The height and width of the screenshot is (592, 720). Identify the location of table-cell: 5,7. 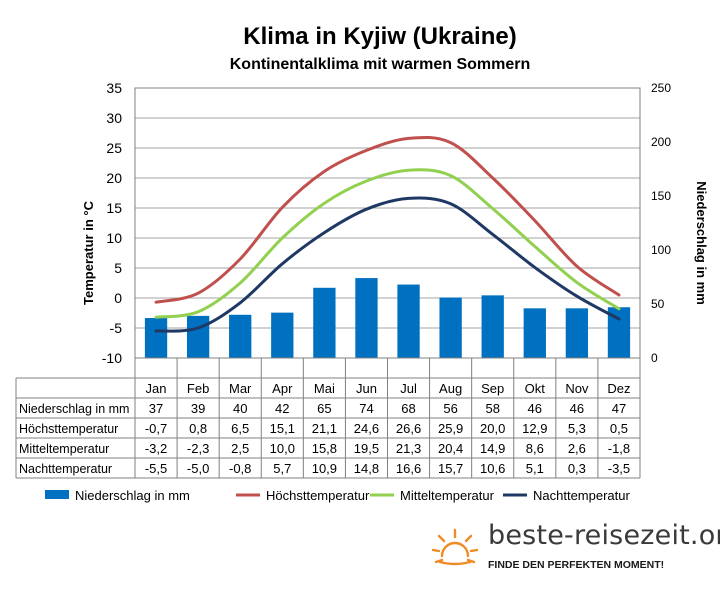
(282, 468).